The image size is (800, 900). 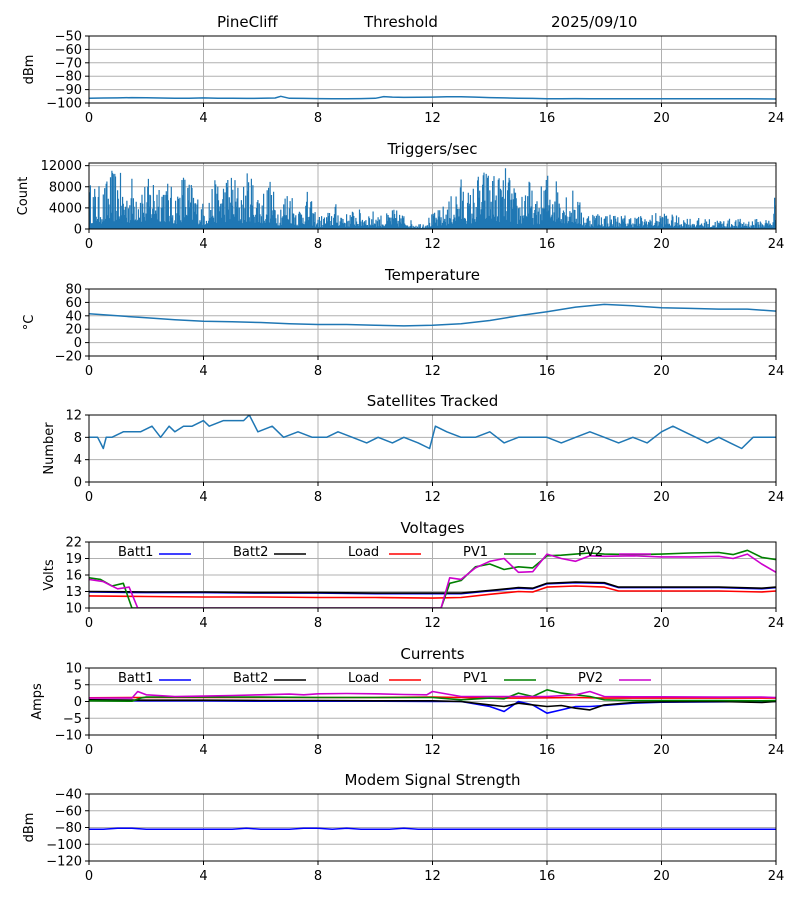 I want to click on y-tick-label: −20, so click(x=68, y=357).